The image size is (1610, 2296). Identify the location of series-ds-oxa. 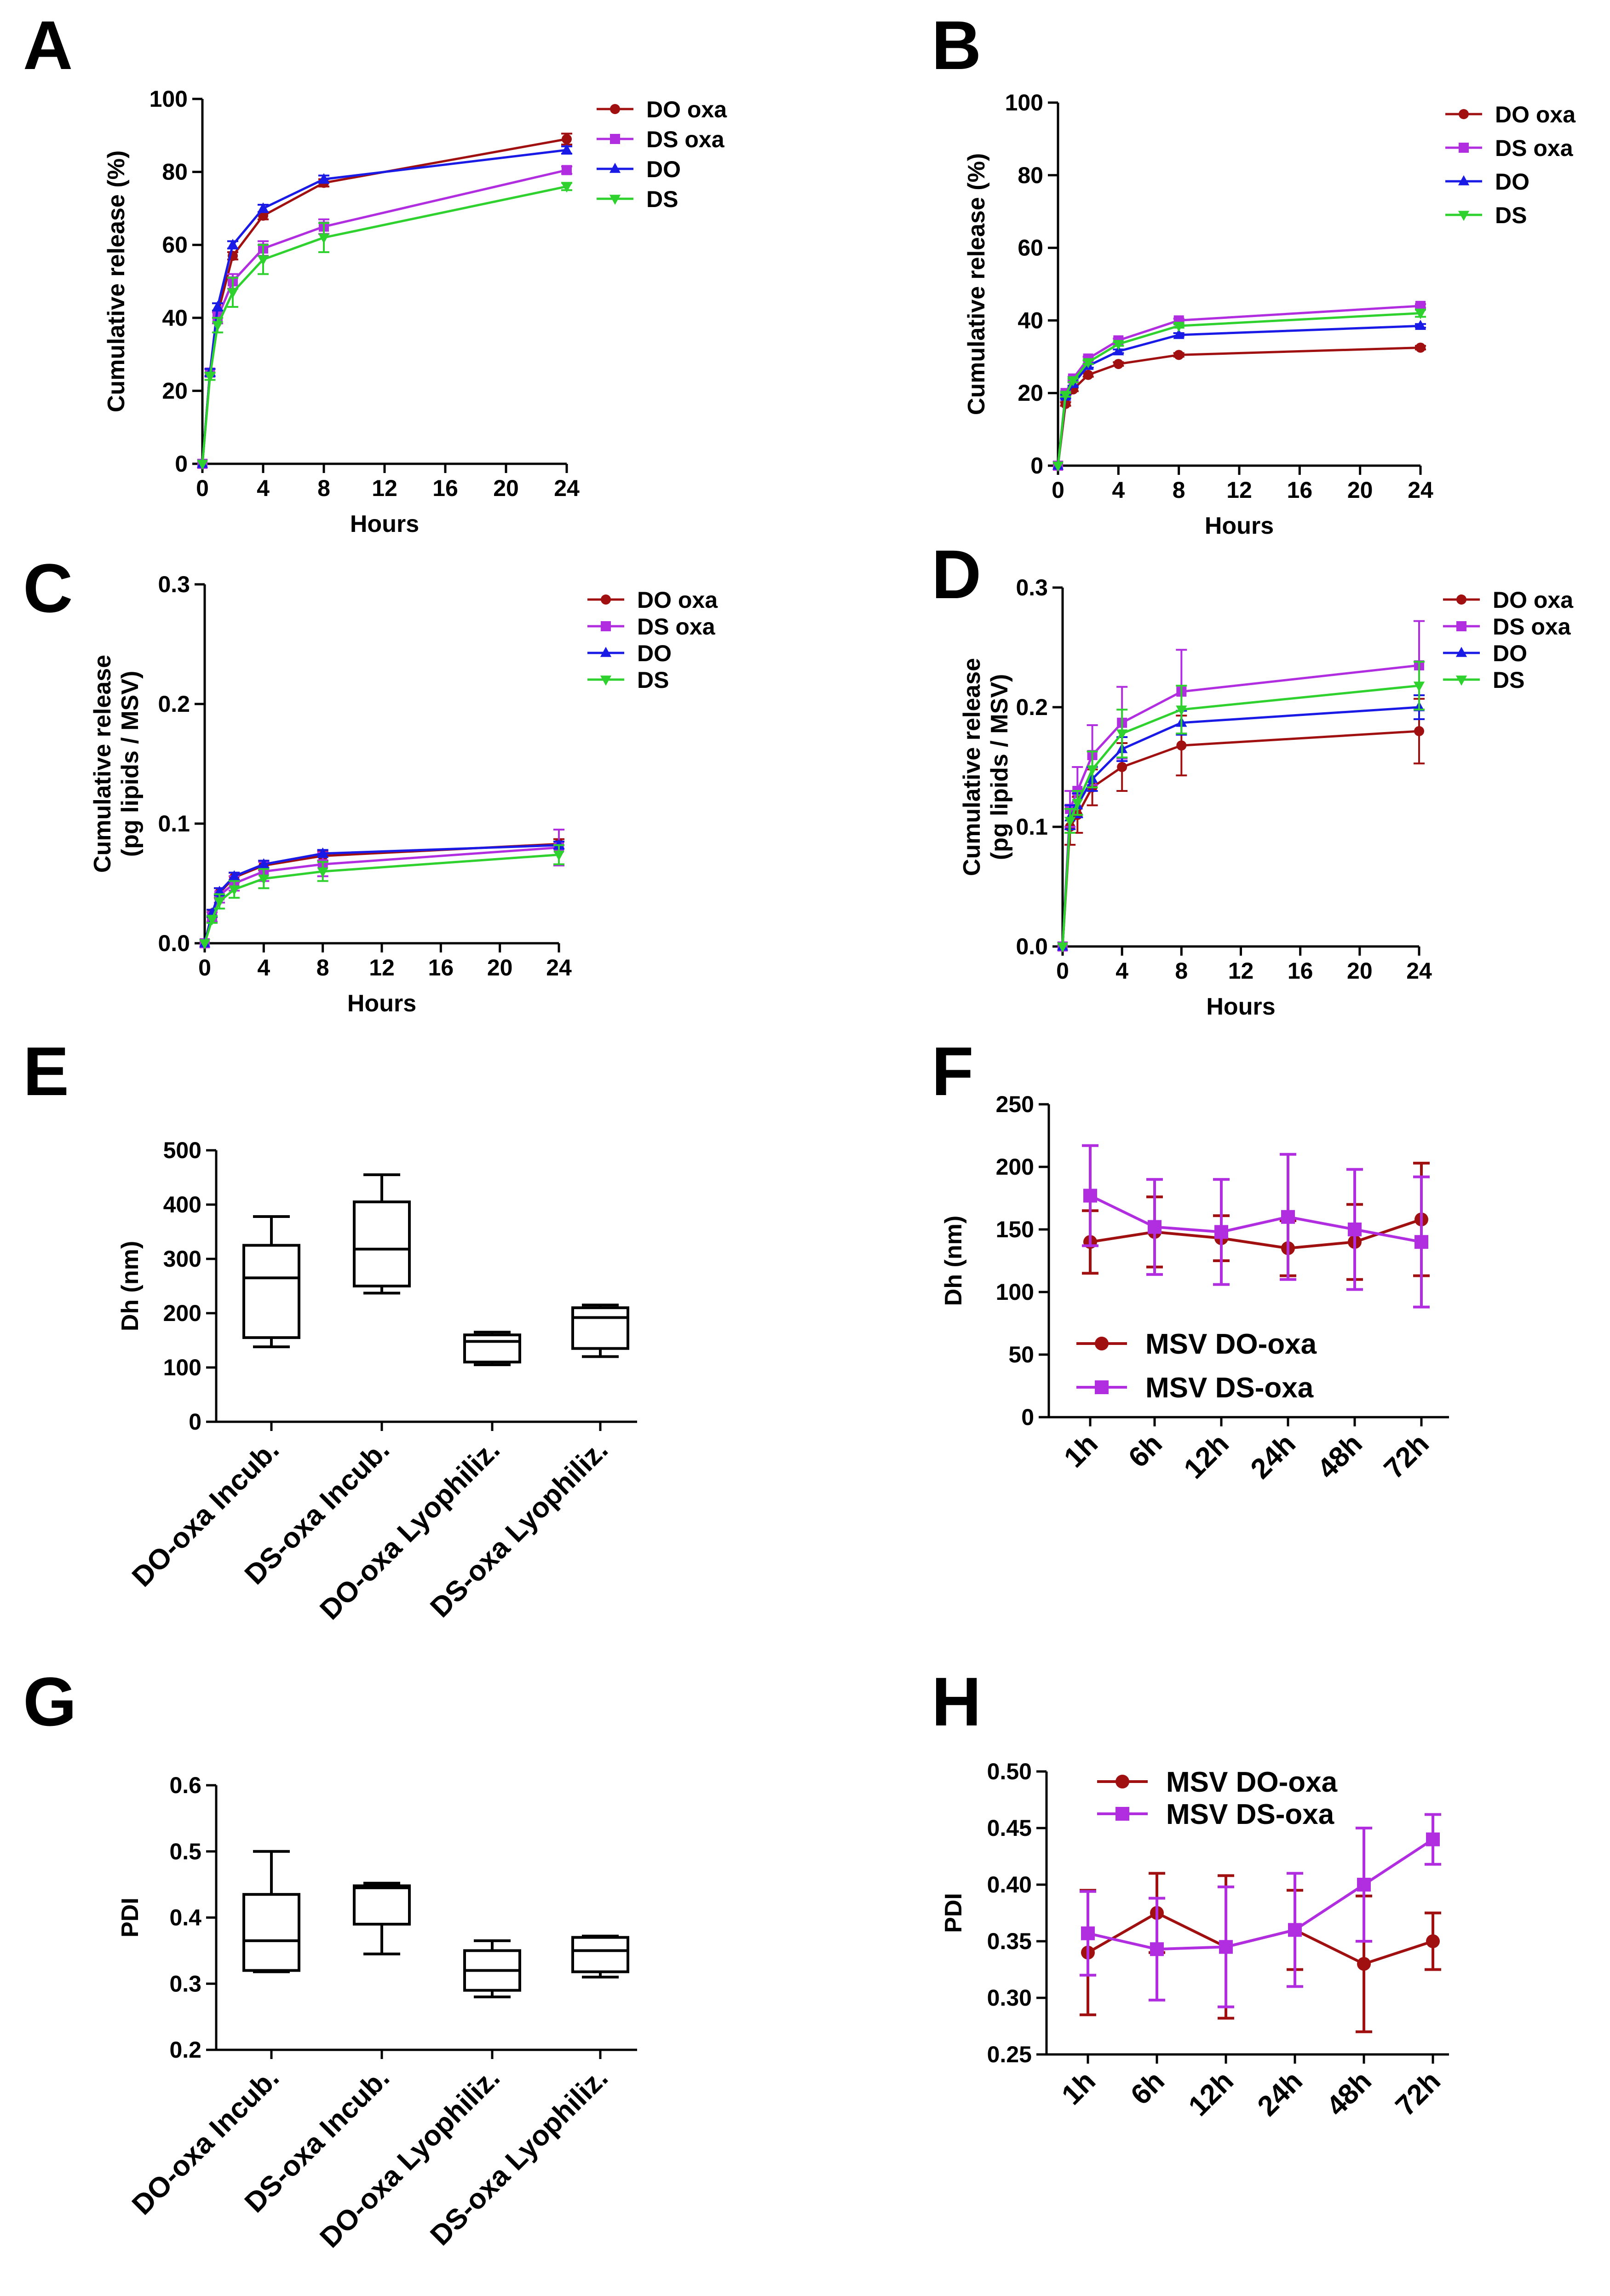
(384, 317).